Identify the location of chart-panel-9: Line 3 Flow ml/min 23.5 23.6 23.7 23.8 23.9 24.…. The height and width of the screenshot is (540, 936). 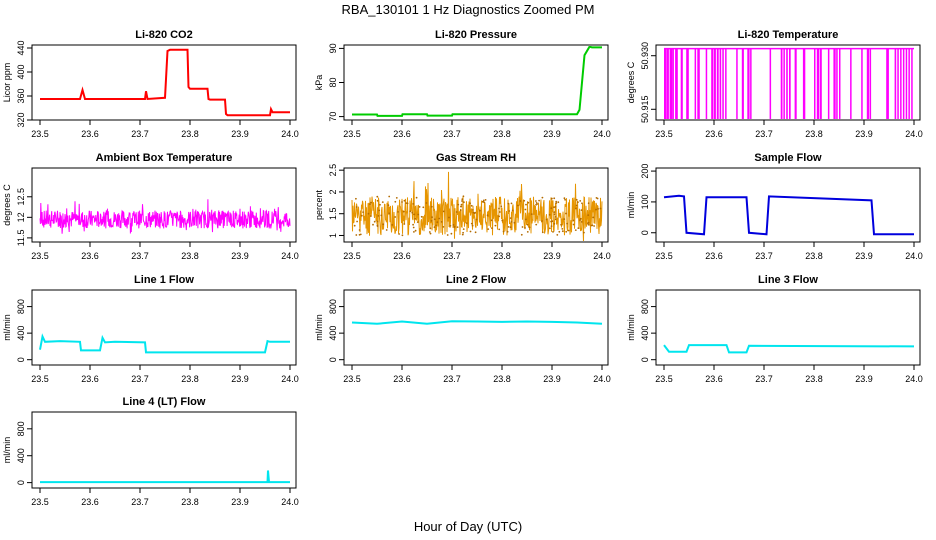
(774, 329).